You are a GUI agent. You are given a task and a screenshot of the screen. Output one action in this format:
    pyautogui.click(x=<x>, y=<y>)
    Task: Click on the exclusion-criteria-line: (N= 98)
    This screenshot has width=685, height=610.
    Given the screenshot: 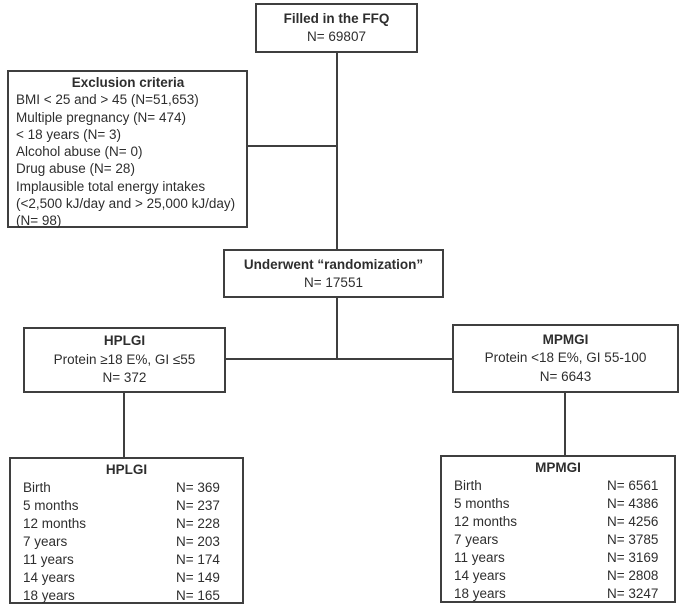 What is the action you would take?
    pyautogui.click(x=39, y=221)
    